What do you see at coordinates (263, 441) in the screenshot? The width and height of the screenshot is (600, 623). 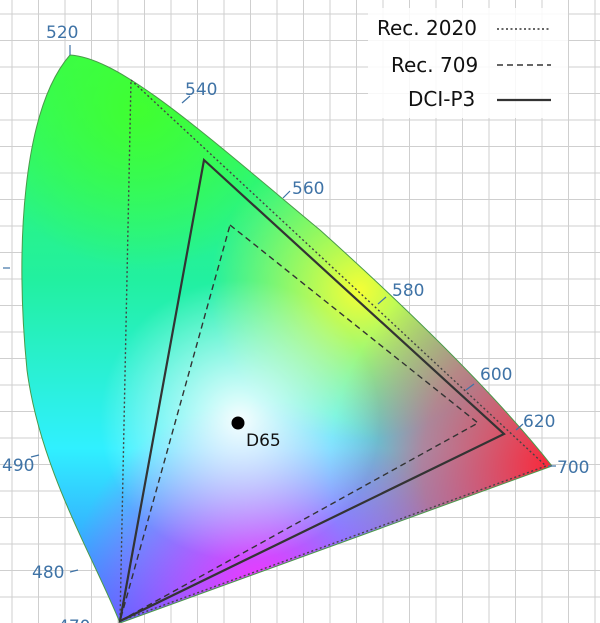 I see `d65-label: D65` at bounding box center [263, 441].